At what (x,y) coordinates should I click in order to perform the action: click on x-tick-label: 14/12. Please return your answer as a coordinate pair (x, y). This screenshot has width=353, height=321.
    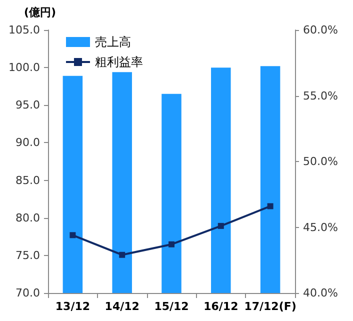
    Looking at the image, I should click on (122, 306).